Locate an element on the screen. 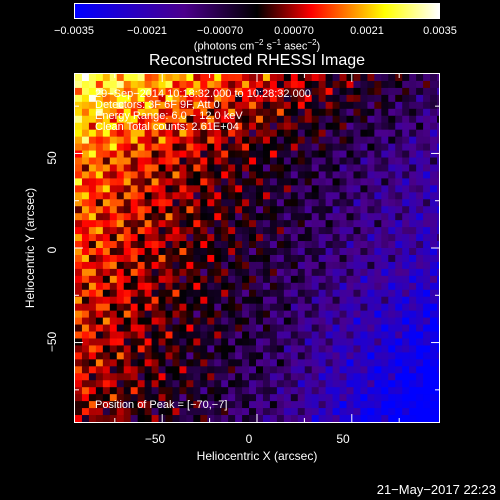  x-tick-label: 50 is located at coordinates (343, 439).